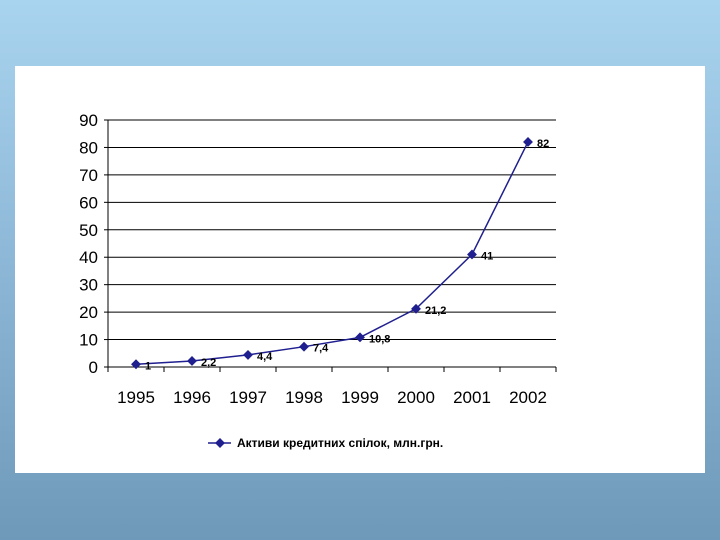 The height and width of the screenshot is (540, 720). I want to click on y-tick-label: 80, so click(88, 147).